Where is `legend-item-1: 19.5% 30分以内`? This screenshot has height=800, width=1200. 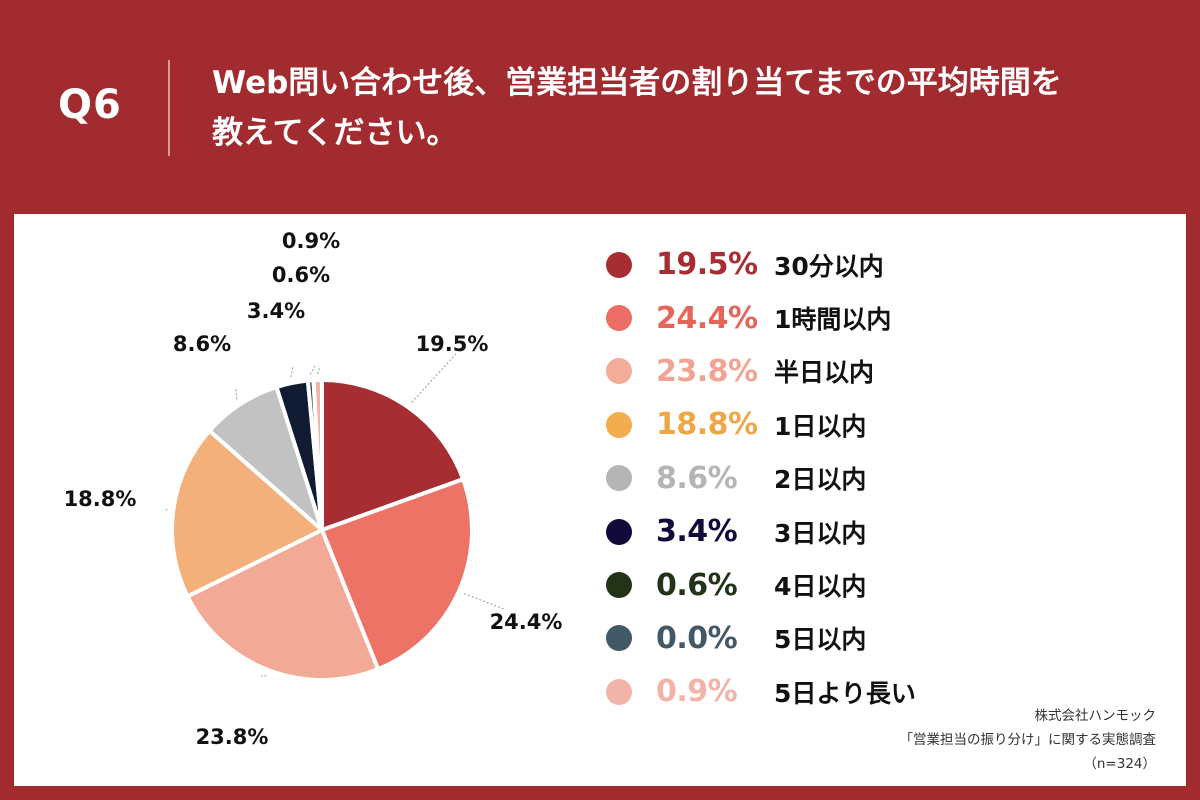 legend-item-1: 19.5% 30分以内 is located at coordinates (804, 264).